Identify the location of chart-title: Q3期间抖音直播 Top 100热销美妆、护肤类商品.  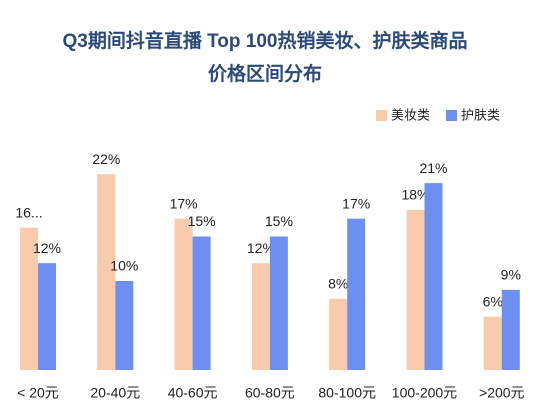
(264, 40).